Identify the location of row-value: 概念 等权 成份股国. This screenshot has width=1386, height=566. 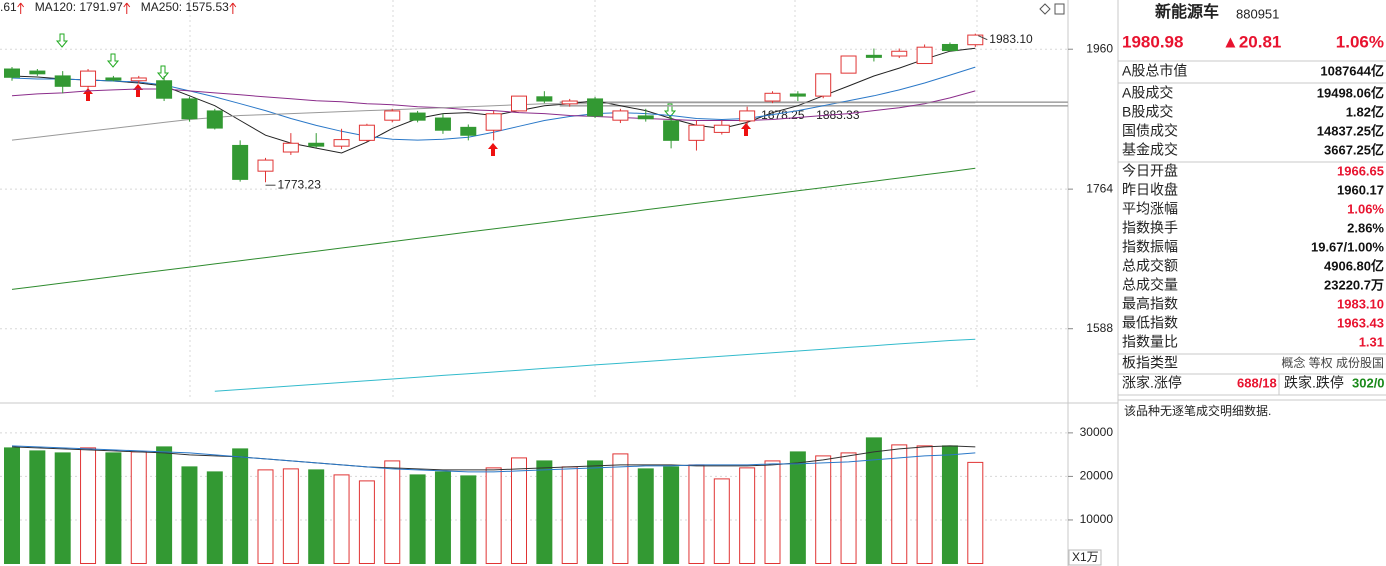
(1332, 362).